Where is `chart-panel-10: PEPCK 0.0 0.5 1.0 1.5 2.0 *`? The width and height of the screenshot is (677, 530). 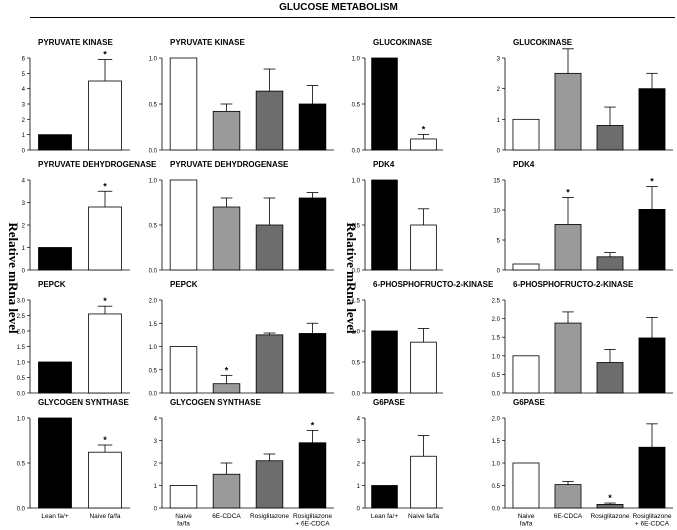
chart-panel-10: PEPCK 0.0 0.5 1.0 1.5 2.0 * is located at coordinates (241, 339).